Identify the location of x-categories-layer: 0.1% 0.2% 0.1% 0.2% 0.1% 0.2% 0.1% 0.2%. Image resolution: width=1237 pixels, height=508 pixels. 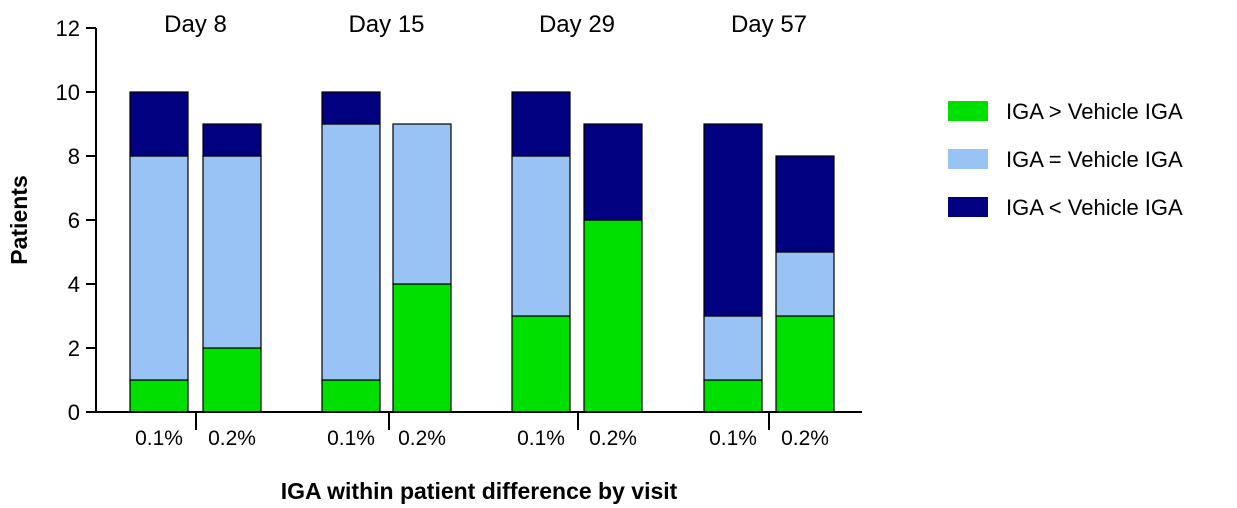
(482, 431).